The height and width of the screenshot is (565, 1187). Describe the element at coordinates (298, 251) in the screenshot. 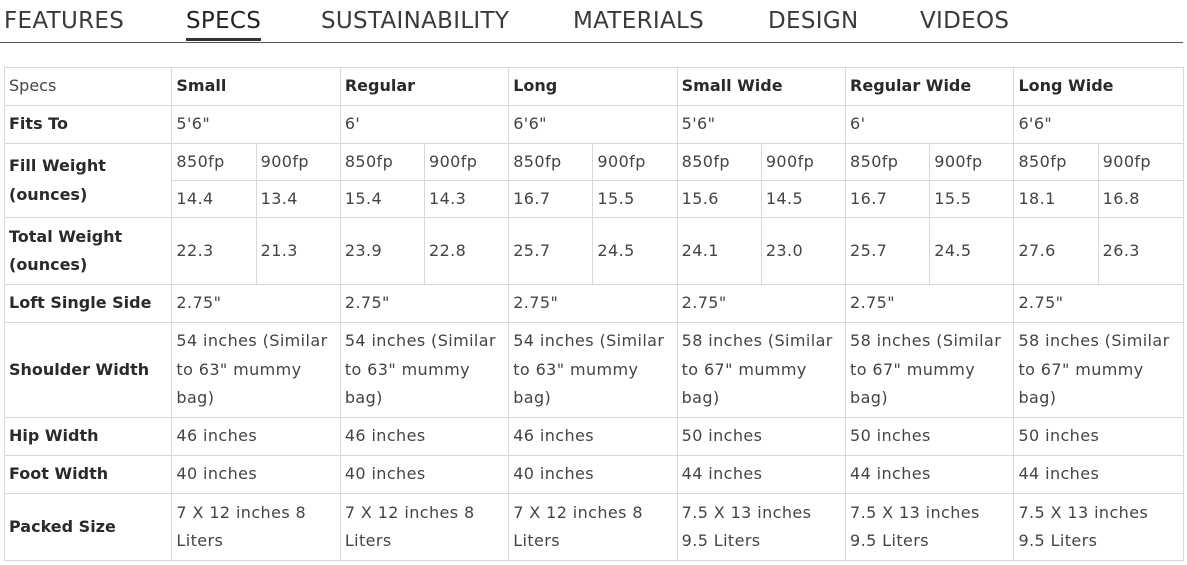

I see `table-cell: 21.3` at that location.